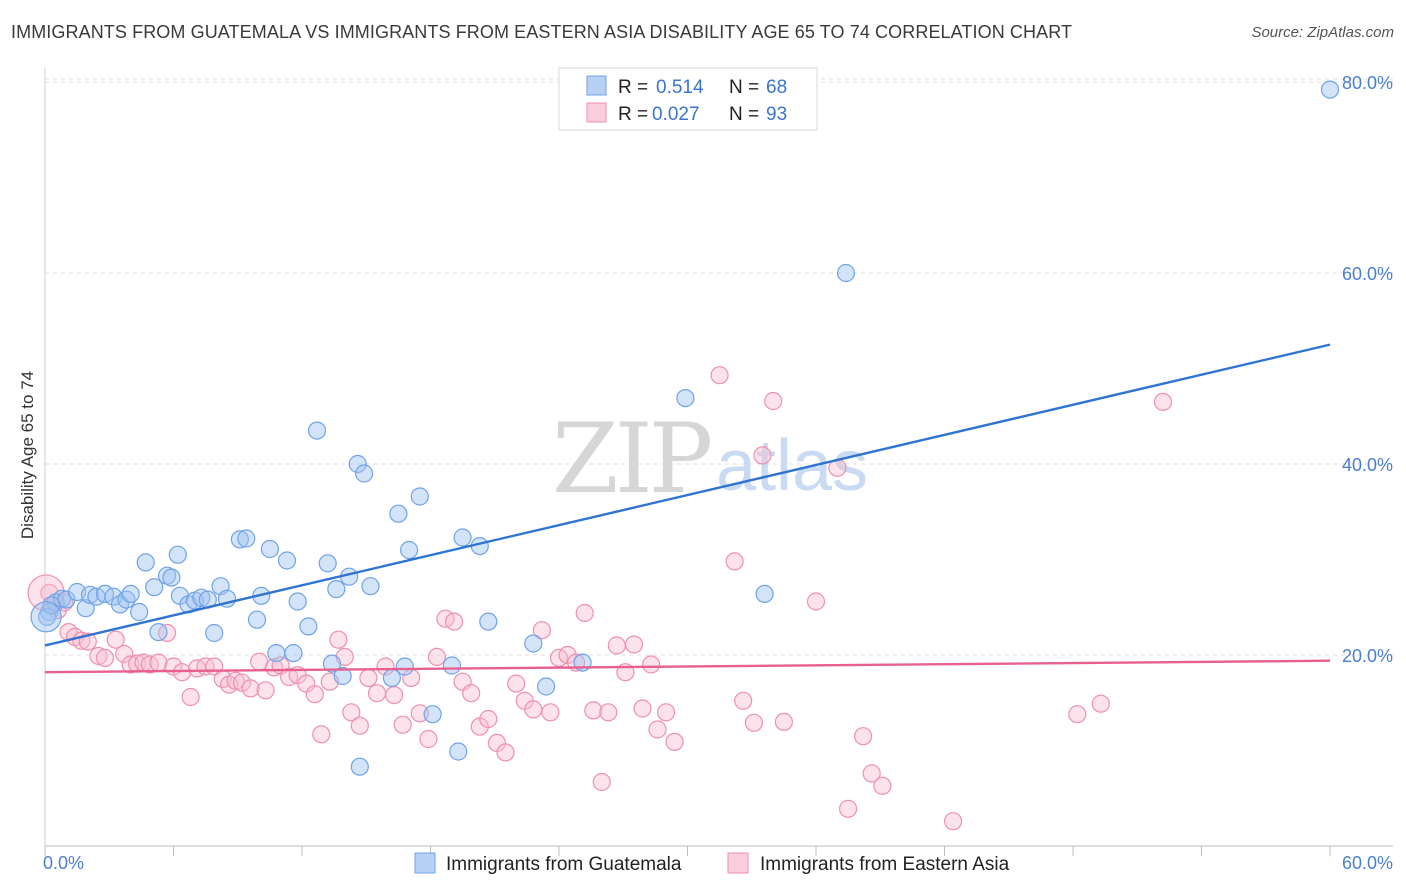  I want to click on legend-n-label-2: N =, so click(744, 114).